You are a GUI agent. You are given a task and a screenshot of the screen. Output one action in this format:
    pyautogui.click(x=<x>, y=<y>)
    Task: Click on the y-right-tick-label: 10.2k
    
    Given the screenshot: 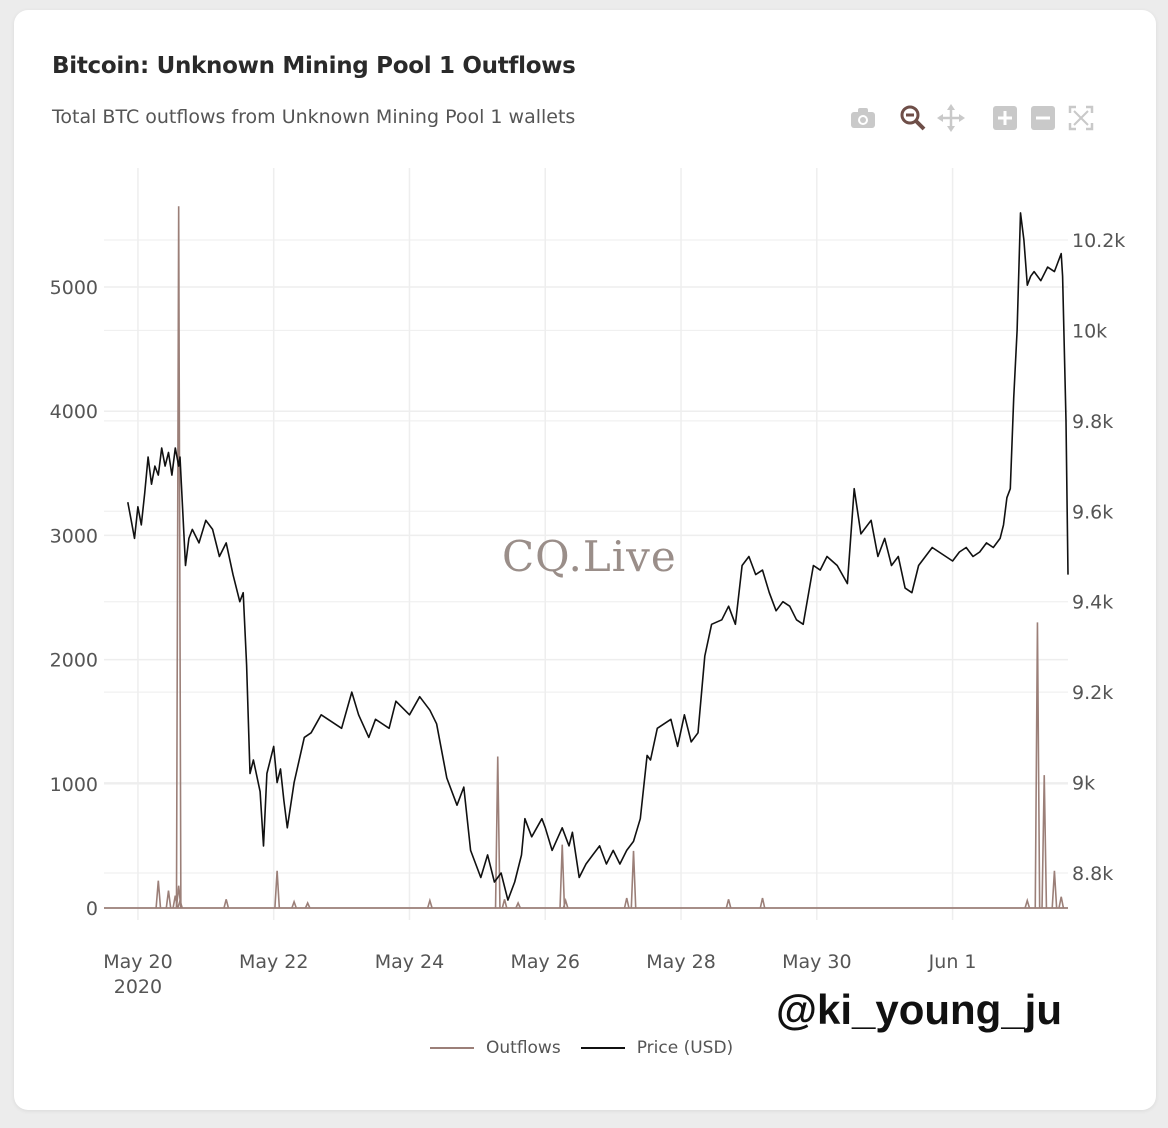 What is the action you would take?
    pyautogui.click(x=1098, y=241)
    